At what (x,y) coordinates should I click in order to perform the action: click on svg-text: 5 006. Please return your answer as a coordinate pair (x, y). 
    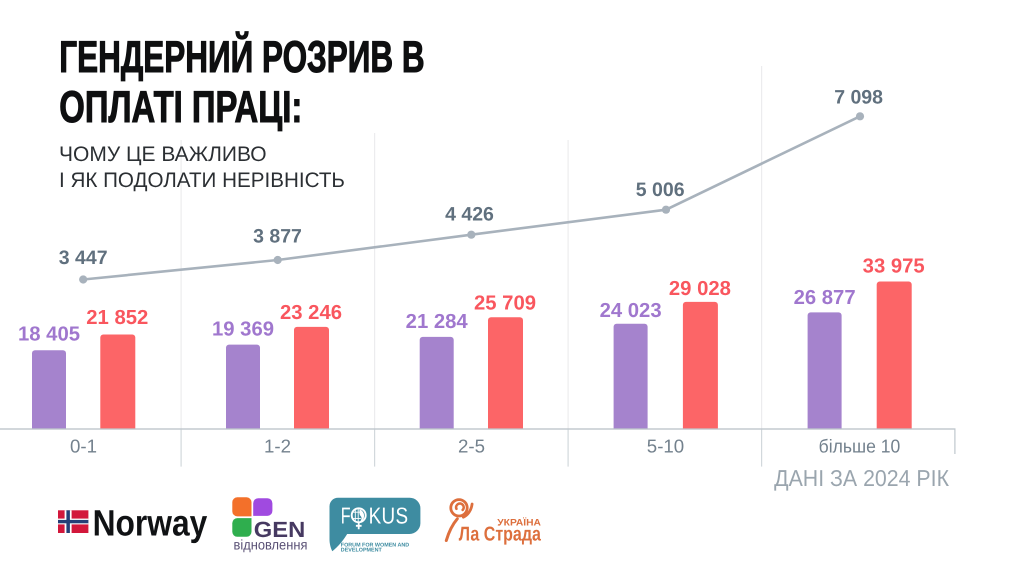
    Looking at the image, I should click on (660, 190).